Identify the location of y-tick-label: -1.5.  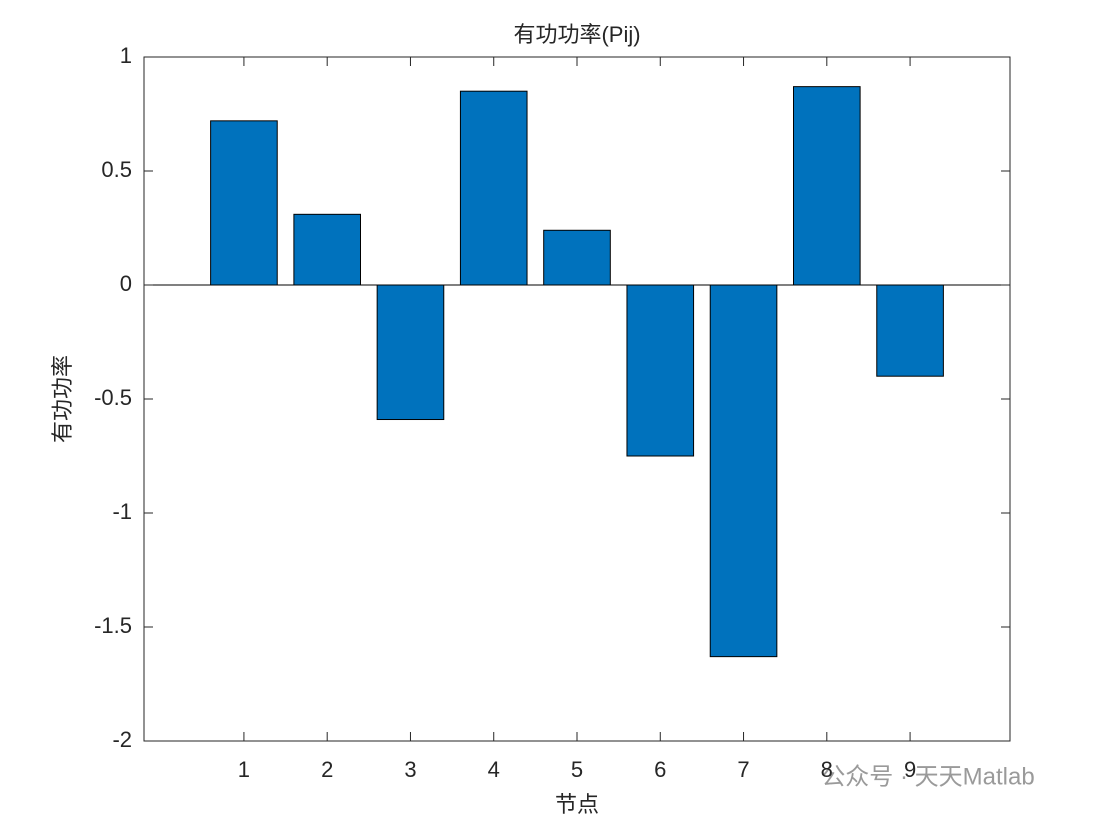
(113, 625).